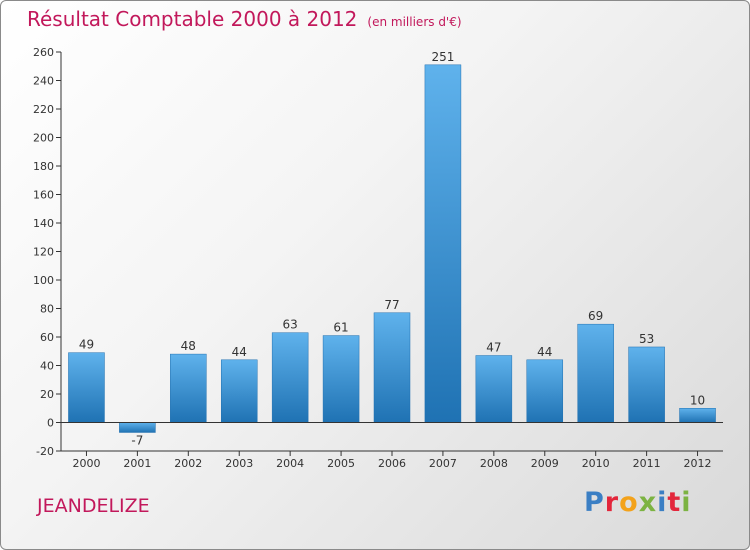  Describe the element at coordinates (137, 440) in the screenshot. I see `value-label-2001: -7` at that location.